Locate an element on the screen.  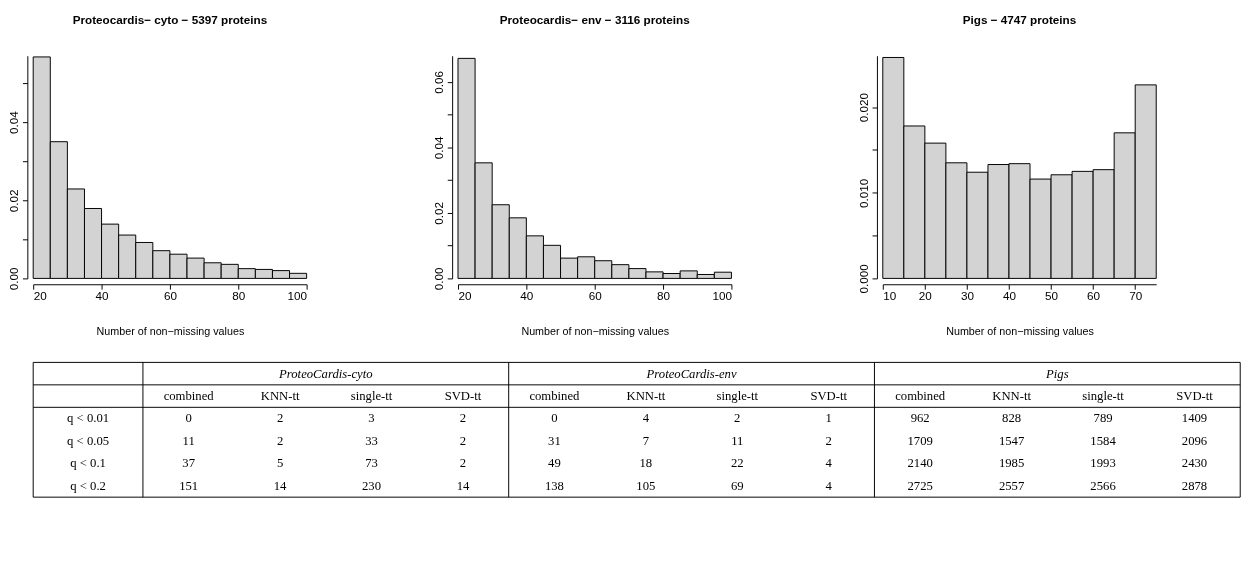
text: 5 is located at coordinates (280, 463).